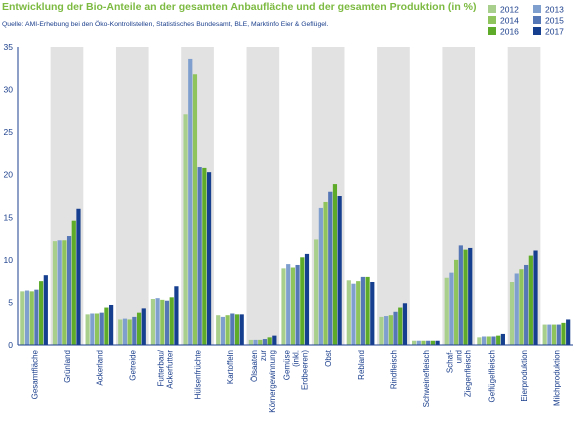 The image size is (576, 431). Describe the element at coordinates (328, 358) in the screenshot. I see `x-tick-label: Obst` at that location.